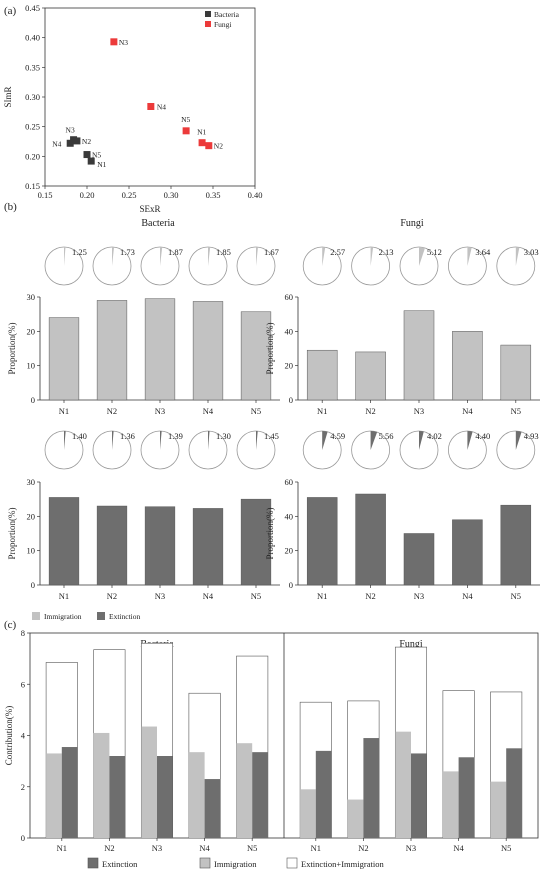 Image resolution: width=550 pixels, height=876 pixels. Describe the element at coordinates (213, 195) in the screenshot. I see `x-tick-label: 0.35` at that location.